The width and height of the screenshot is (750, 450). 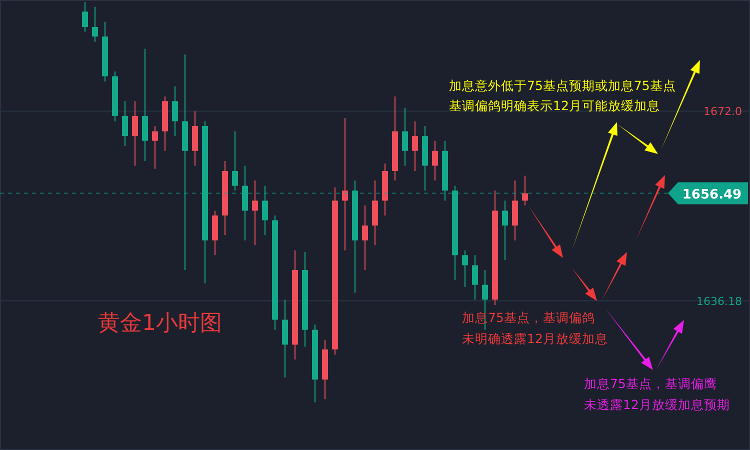 I want to click on ref-line-label: 1656.49, so click(x=712, y=194).